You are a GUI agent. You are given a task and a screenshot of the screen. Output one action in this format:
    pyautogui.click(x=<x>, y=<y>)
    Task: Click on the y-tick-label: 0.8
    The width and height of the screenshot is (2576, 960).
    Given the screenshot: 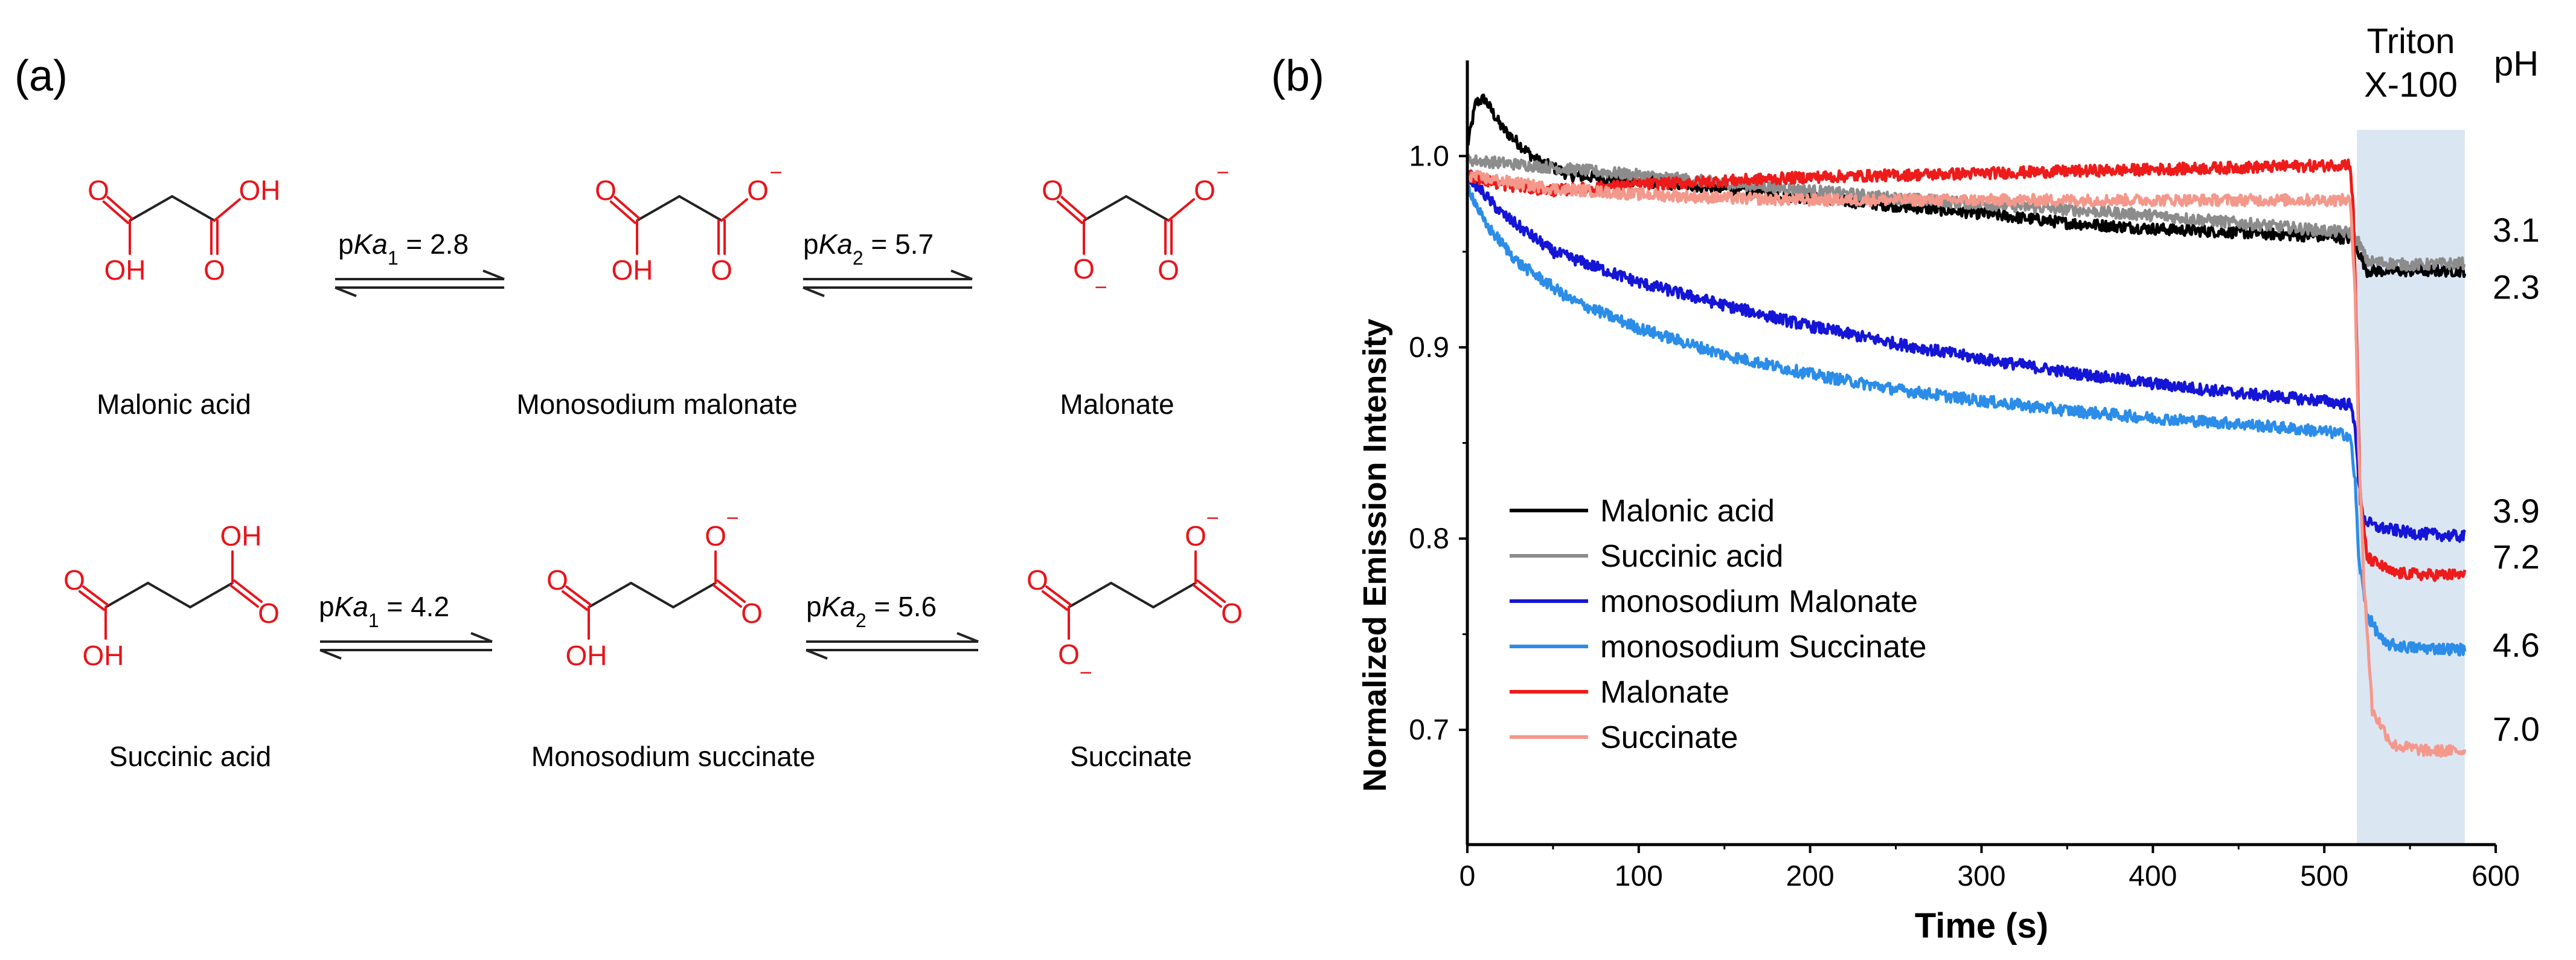 What is the action you would take?
    pyautogui.click(x=1429, y=539)
    